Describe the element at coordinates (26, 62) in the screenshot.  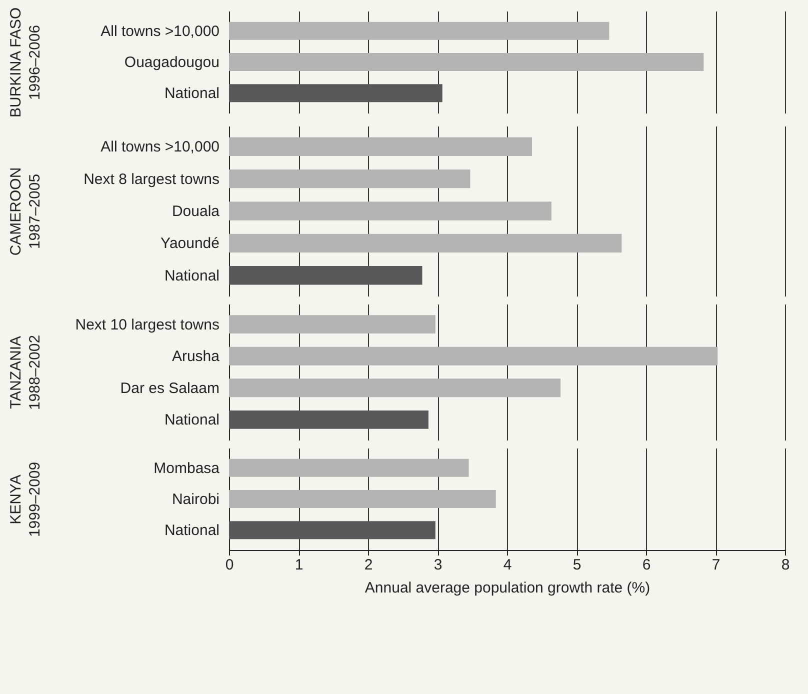
I see `y-axis-title: BURKINA FASO 1996–2006` at that location.